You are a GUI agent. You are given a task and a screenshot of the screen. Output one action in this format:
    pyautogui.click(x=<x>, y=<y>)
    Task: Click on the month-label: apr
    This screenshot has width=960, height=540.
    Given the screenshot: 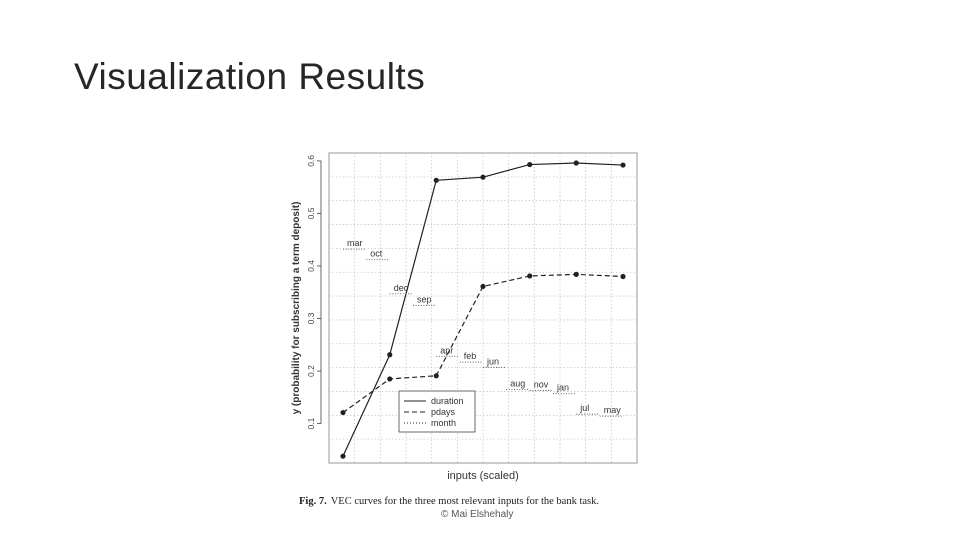 What is the action you would take?
    pyautogui.click(x=446, y=350)
    